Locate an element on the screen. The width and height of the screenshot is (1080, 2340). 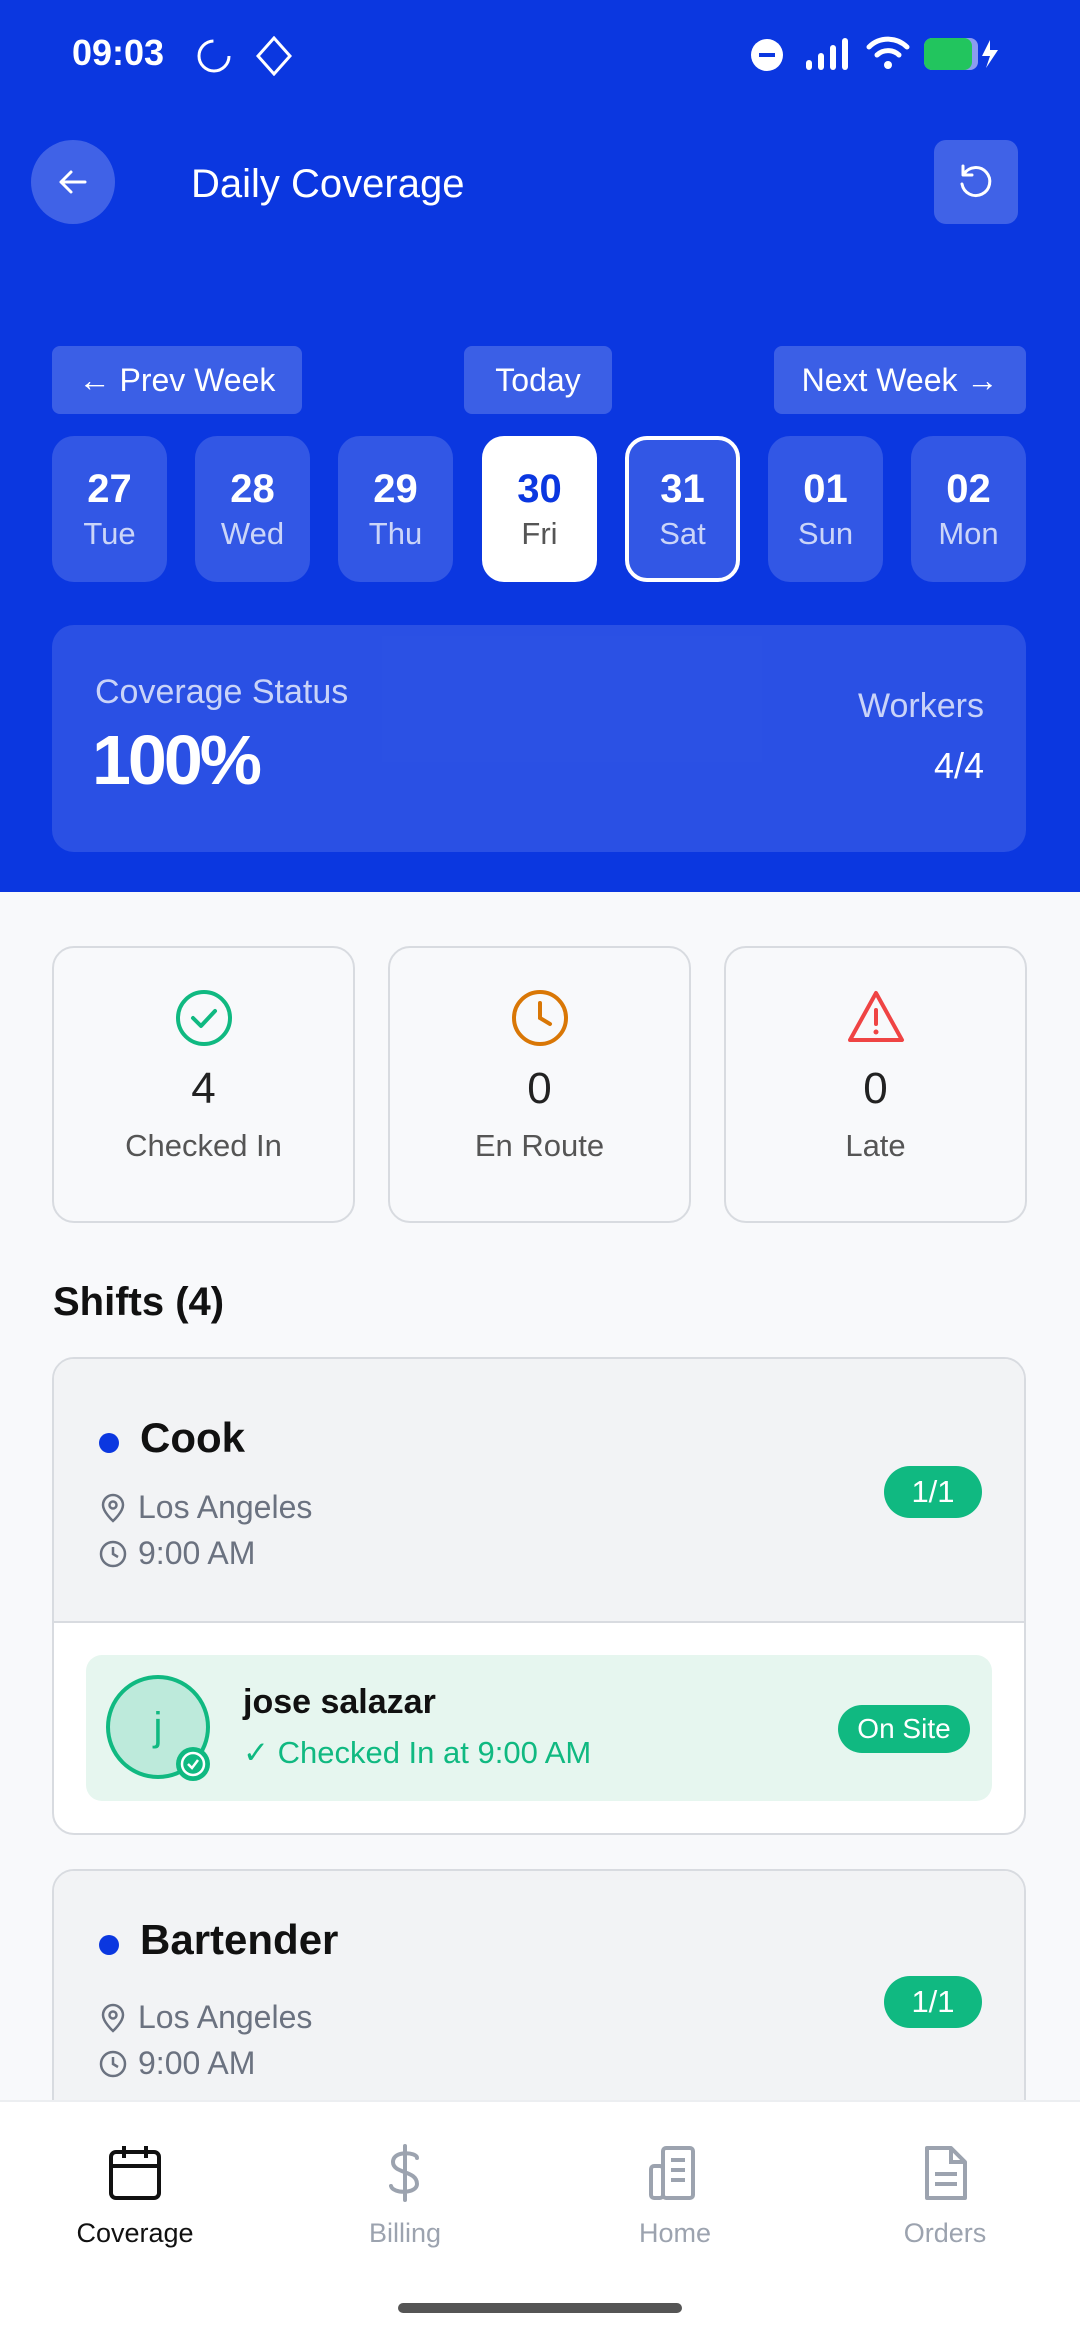
arrow-left-icon is located at coordinates (73, 182).